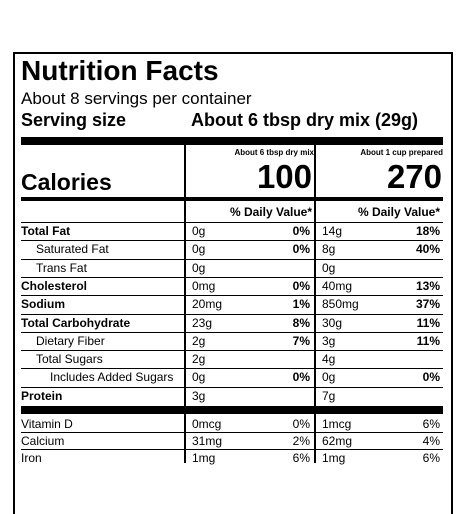 The image size is (463, 514). What do you see at coordinates (31, 458) in the screenshot?
I see `vitamin-name: Iron` at bounding box center [31, 458].